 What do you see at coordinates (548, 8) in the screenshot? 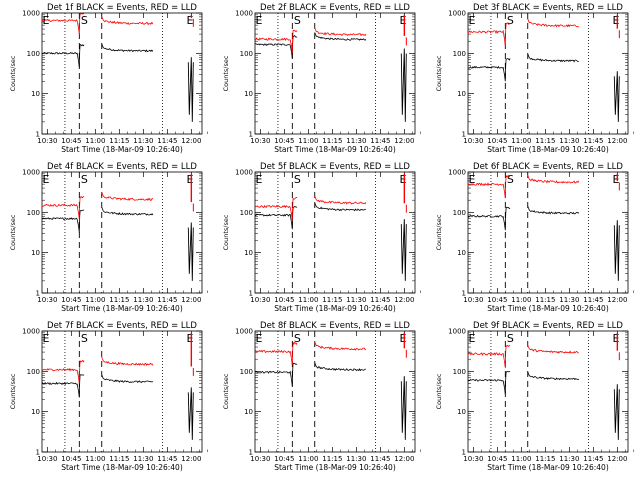
I see `panel-title: Det 3f BLACK = Events, RED = LLD` at bounding box center [548, 8].